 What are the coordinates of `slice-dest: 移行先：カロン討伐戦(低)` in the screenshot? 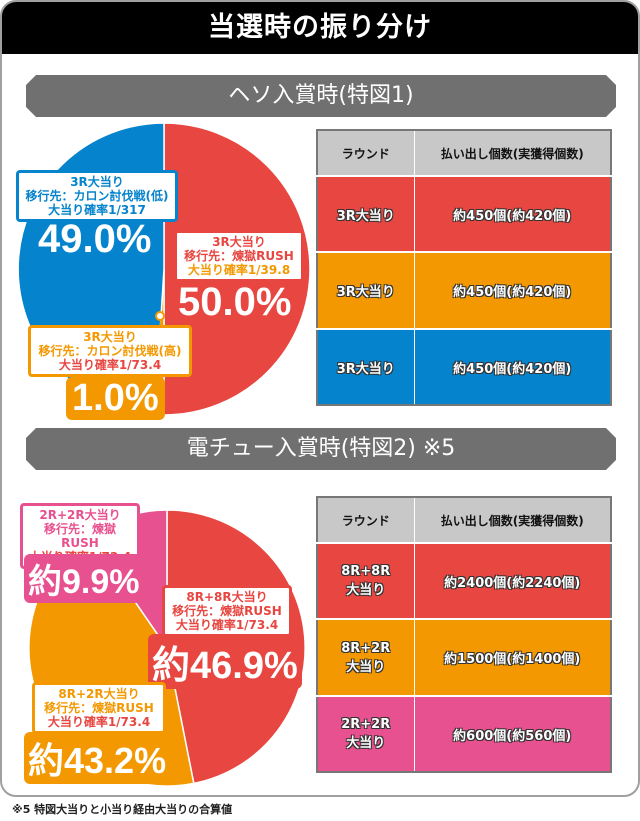 It's located at (97, 196).